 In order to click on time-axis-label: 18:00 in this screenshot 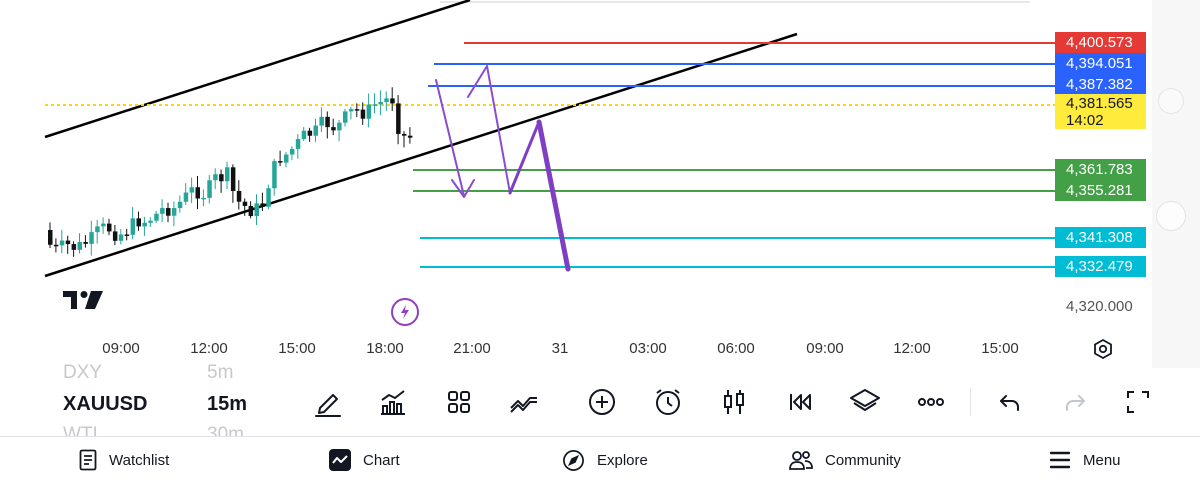, I will do `click(385, 348)`.